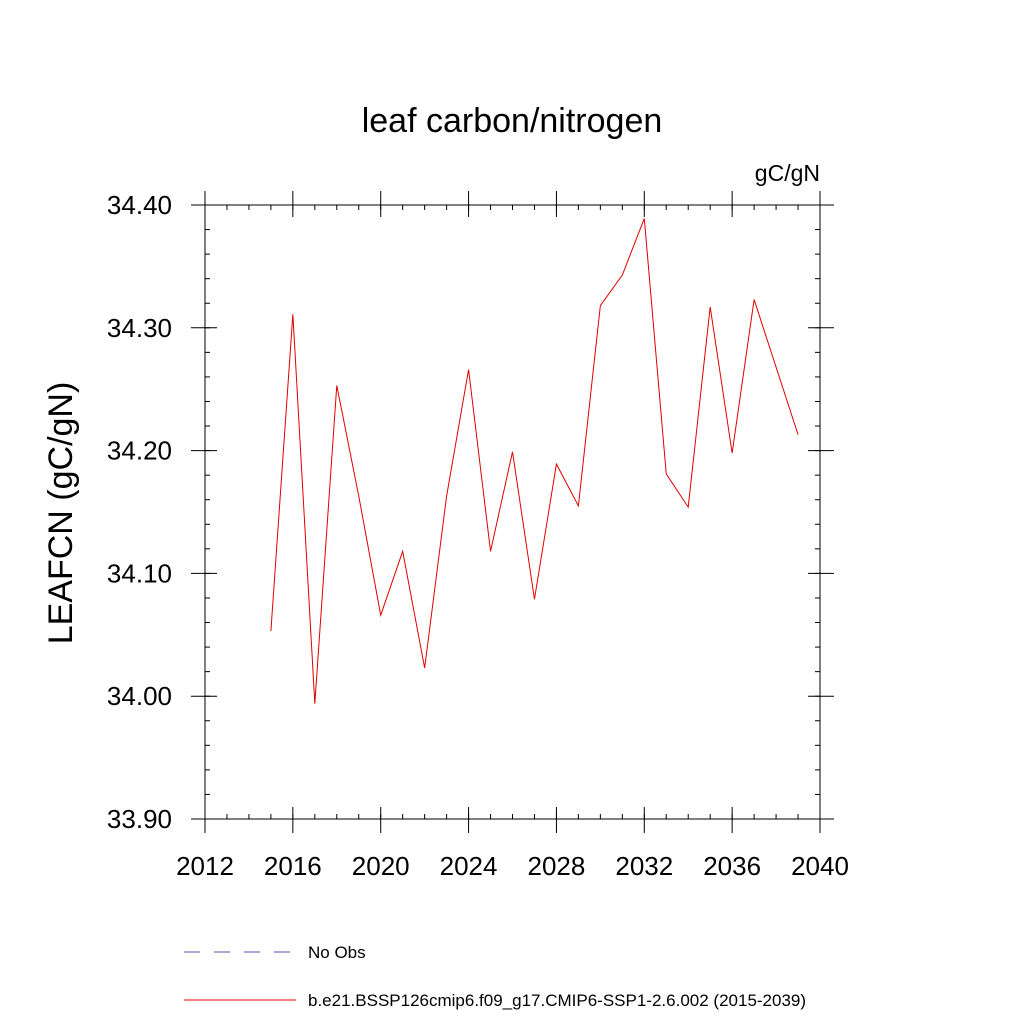 This screenshot has width=1024, height=1024. What do you see at coordinates (139, 819) in the screenshot?
I see `y-tick-label: 33.90` at bounding box center [139, 819].